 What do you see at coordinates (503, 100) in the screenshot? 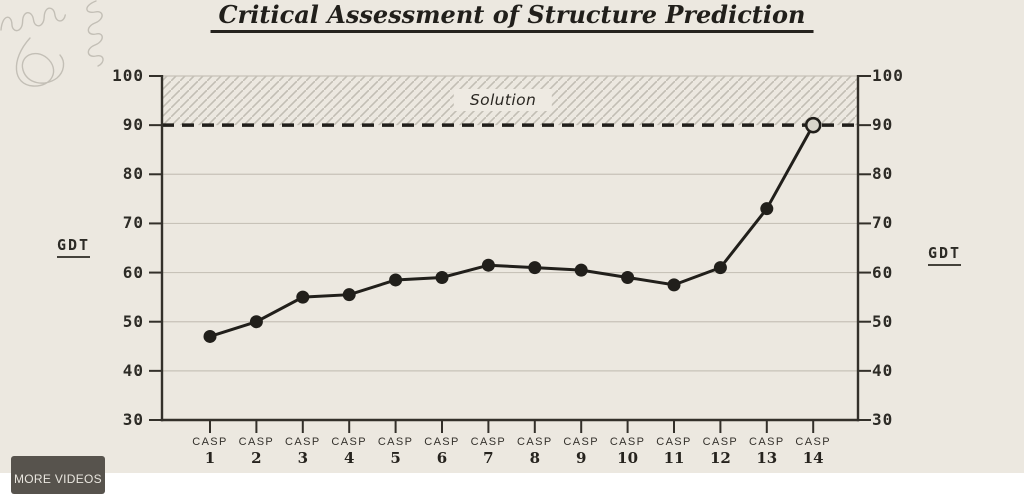
I see `solution-band-label: Solution` at bounding box center [503, 100].